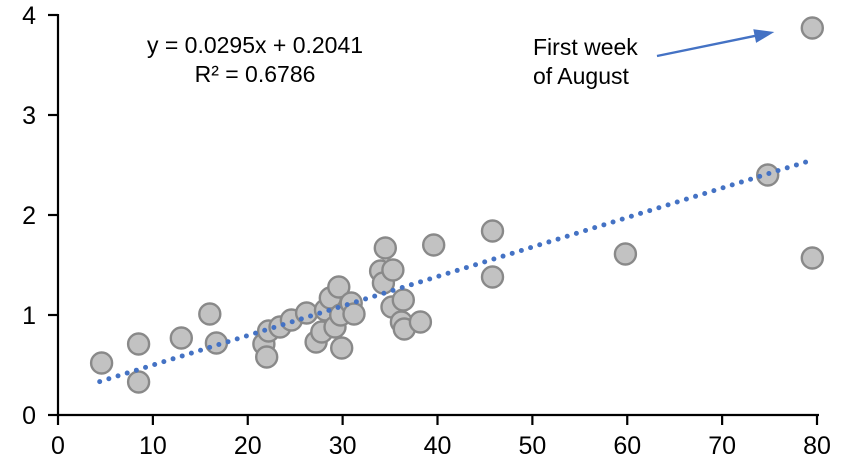  Describe the element at coordinates (438, 446) in the screenshot. I see `x-tick-label: 40` at that location.